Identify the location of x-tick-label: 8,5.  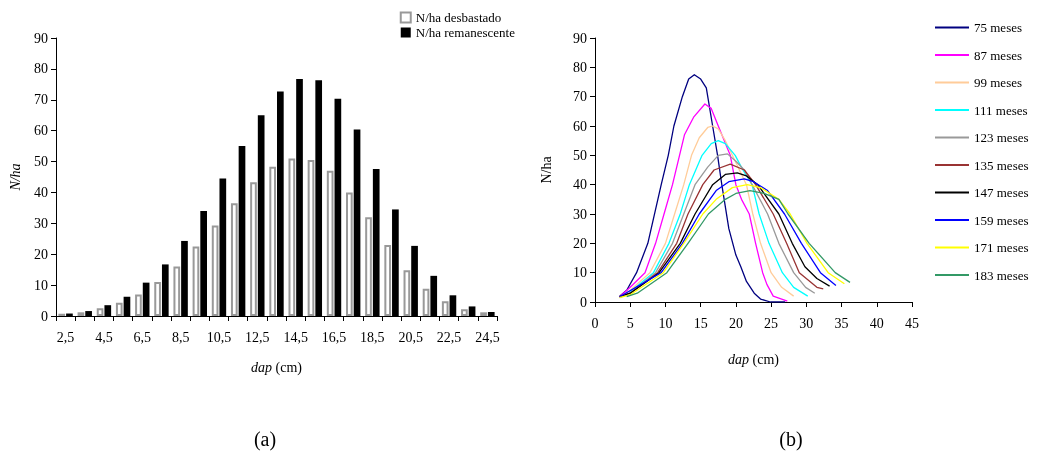
(180, 337).